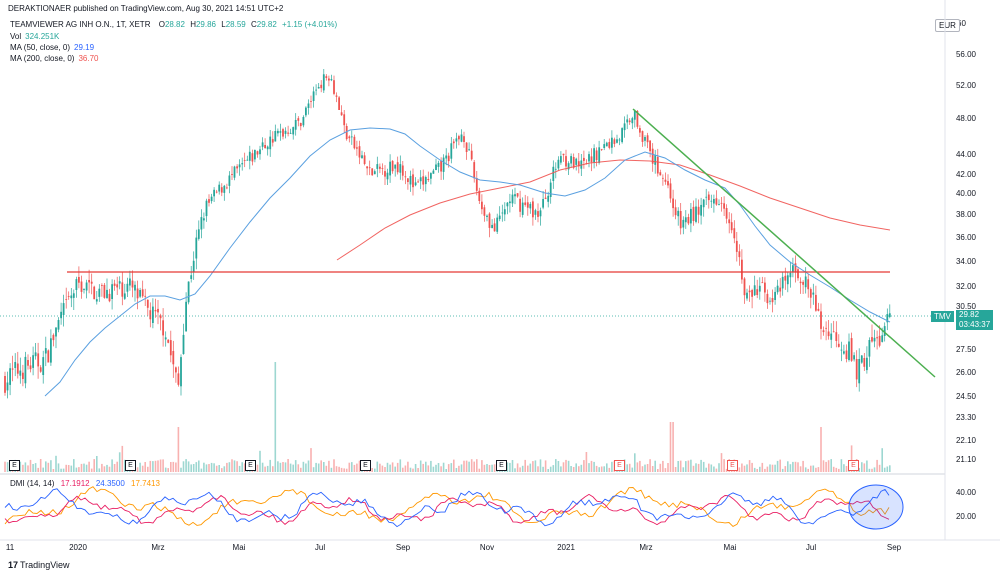 This screenshot has height=577, width=1000. What do you see at coordinates (266, 24) in the screenshot?
I see `ohlc-c: 29.82` at bounding box center [266, 24].